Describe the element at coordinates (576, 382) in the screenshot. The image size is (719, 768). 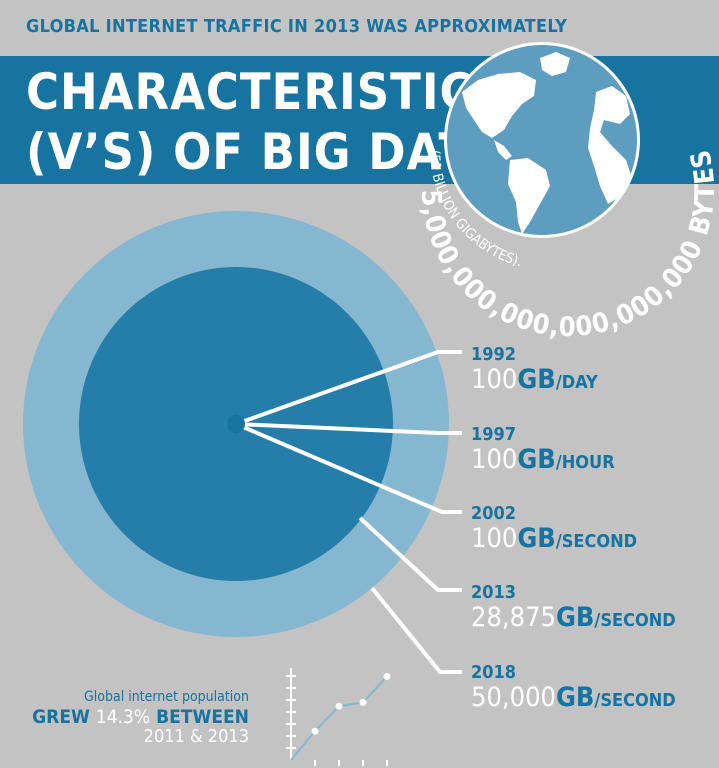
I see `timeline-unit: /DAY` at that location.